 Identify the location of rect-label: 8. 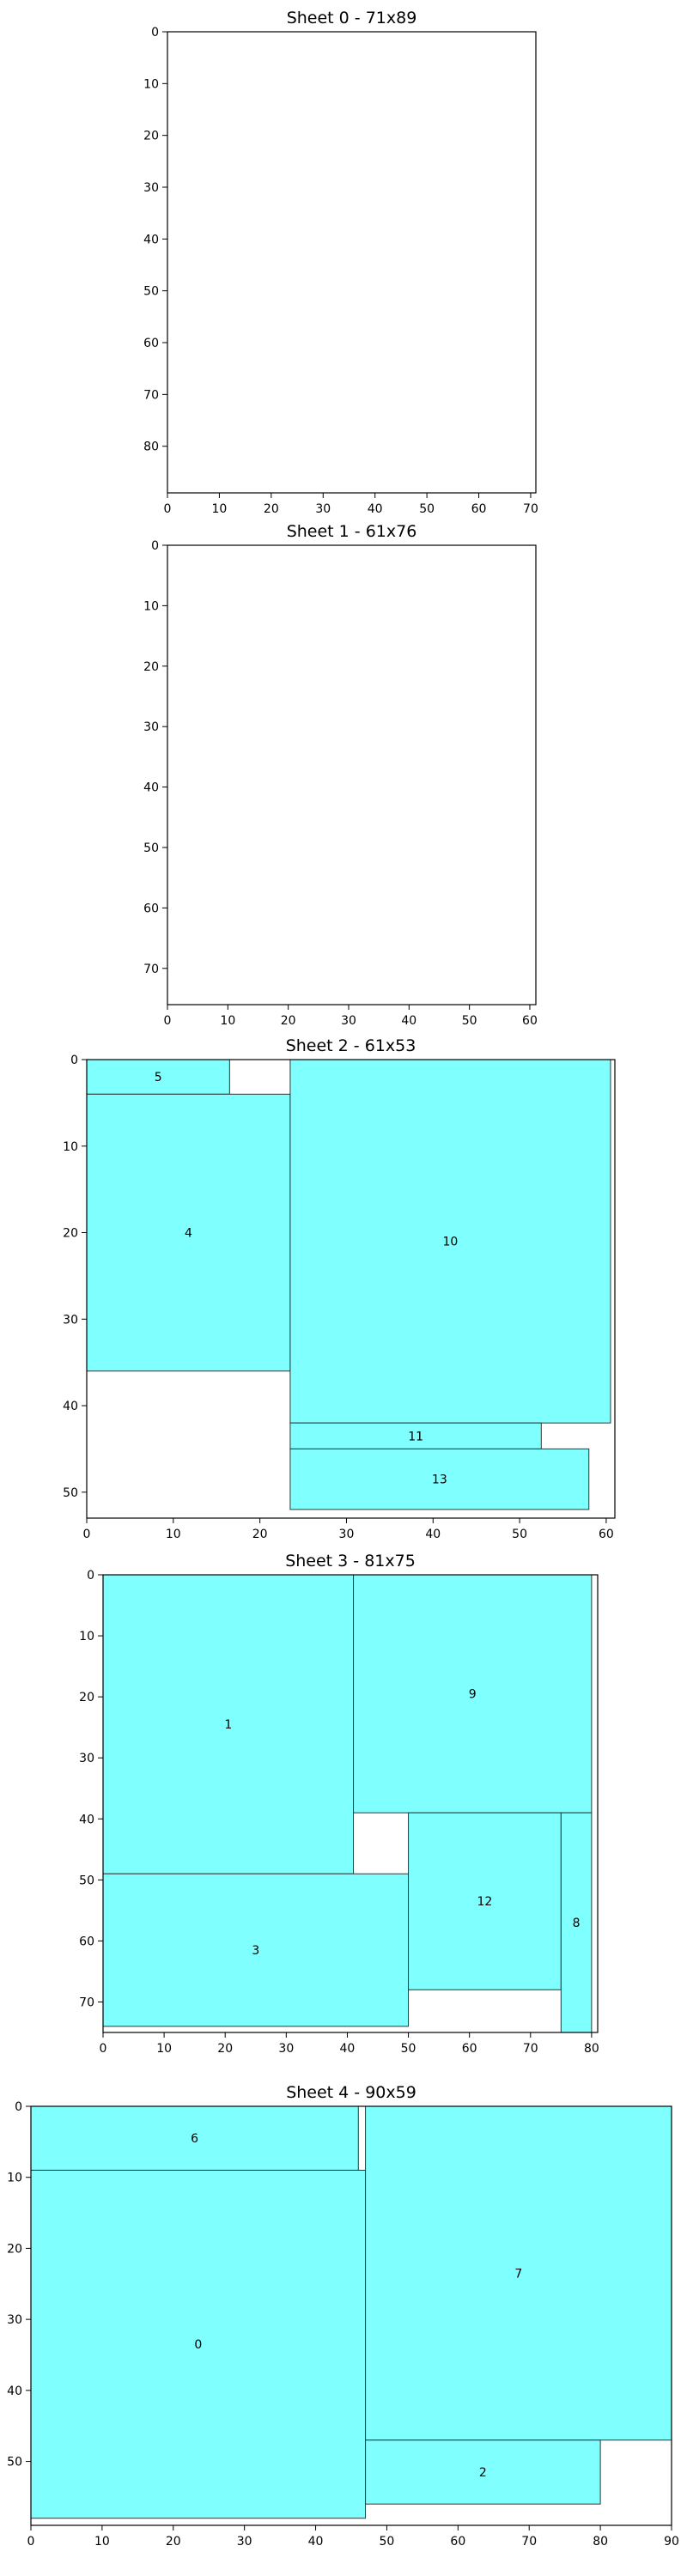
(577, 1923).